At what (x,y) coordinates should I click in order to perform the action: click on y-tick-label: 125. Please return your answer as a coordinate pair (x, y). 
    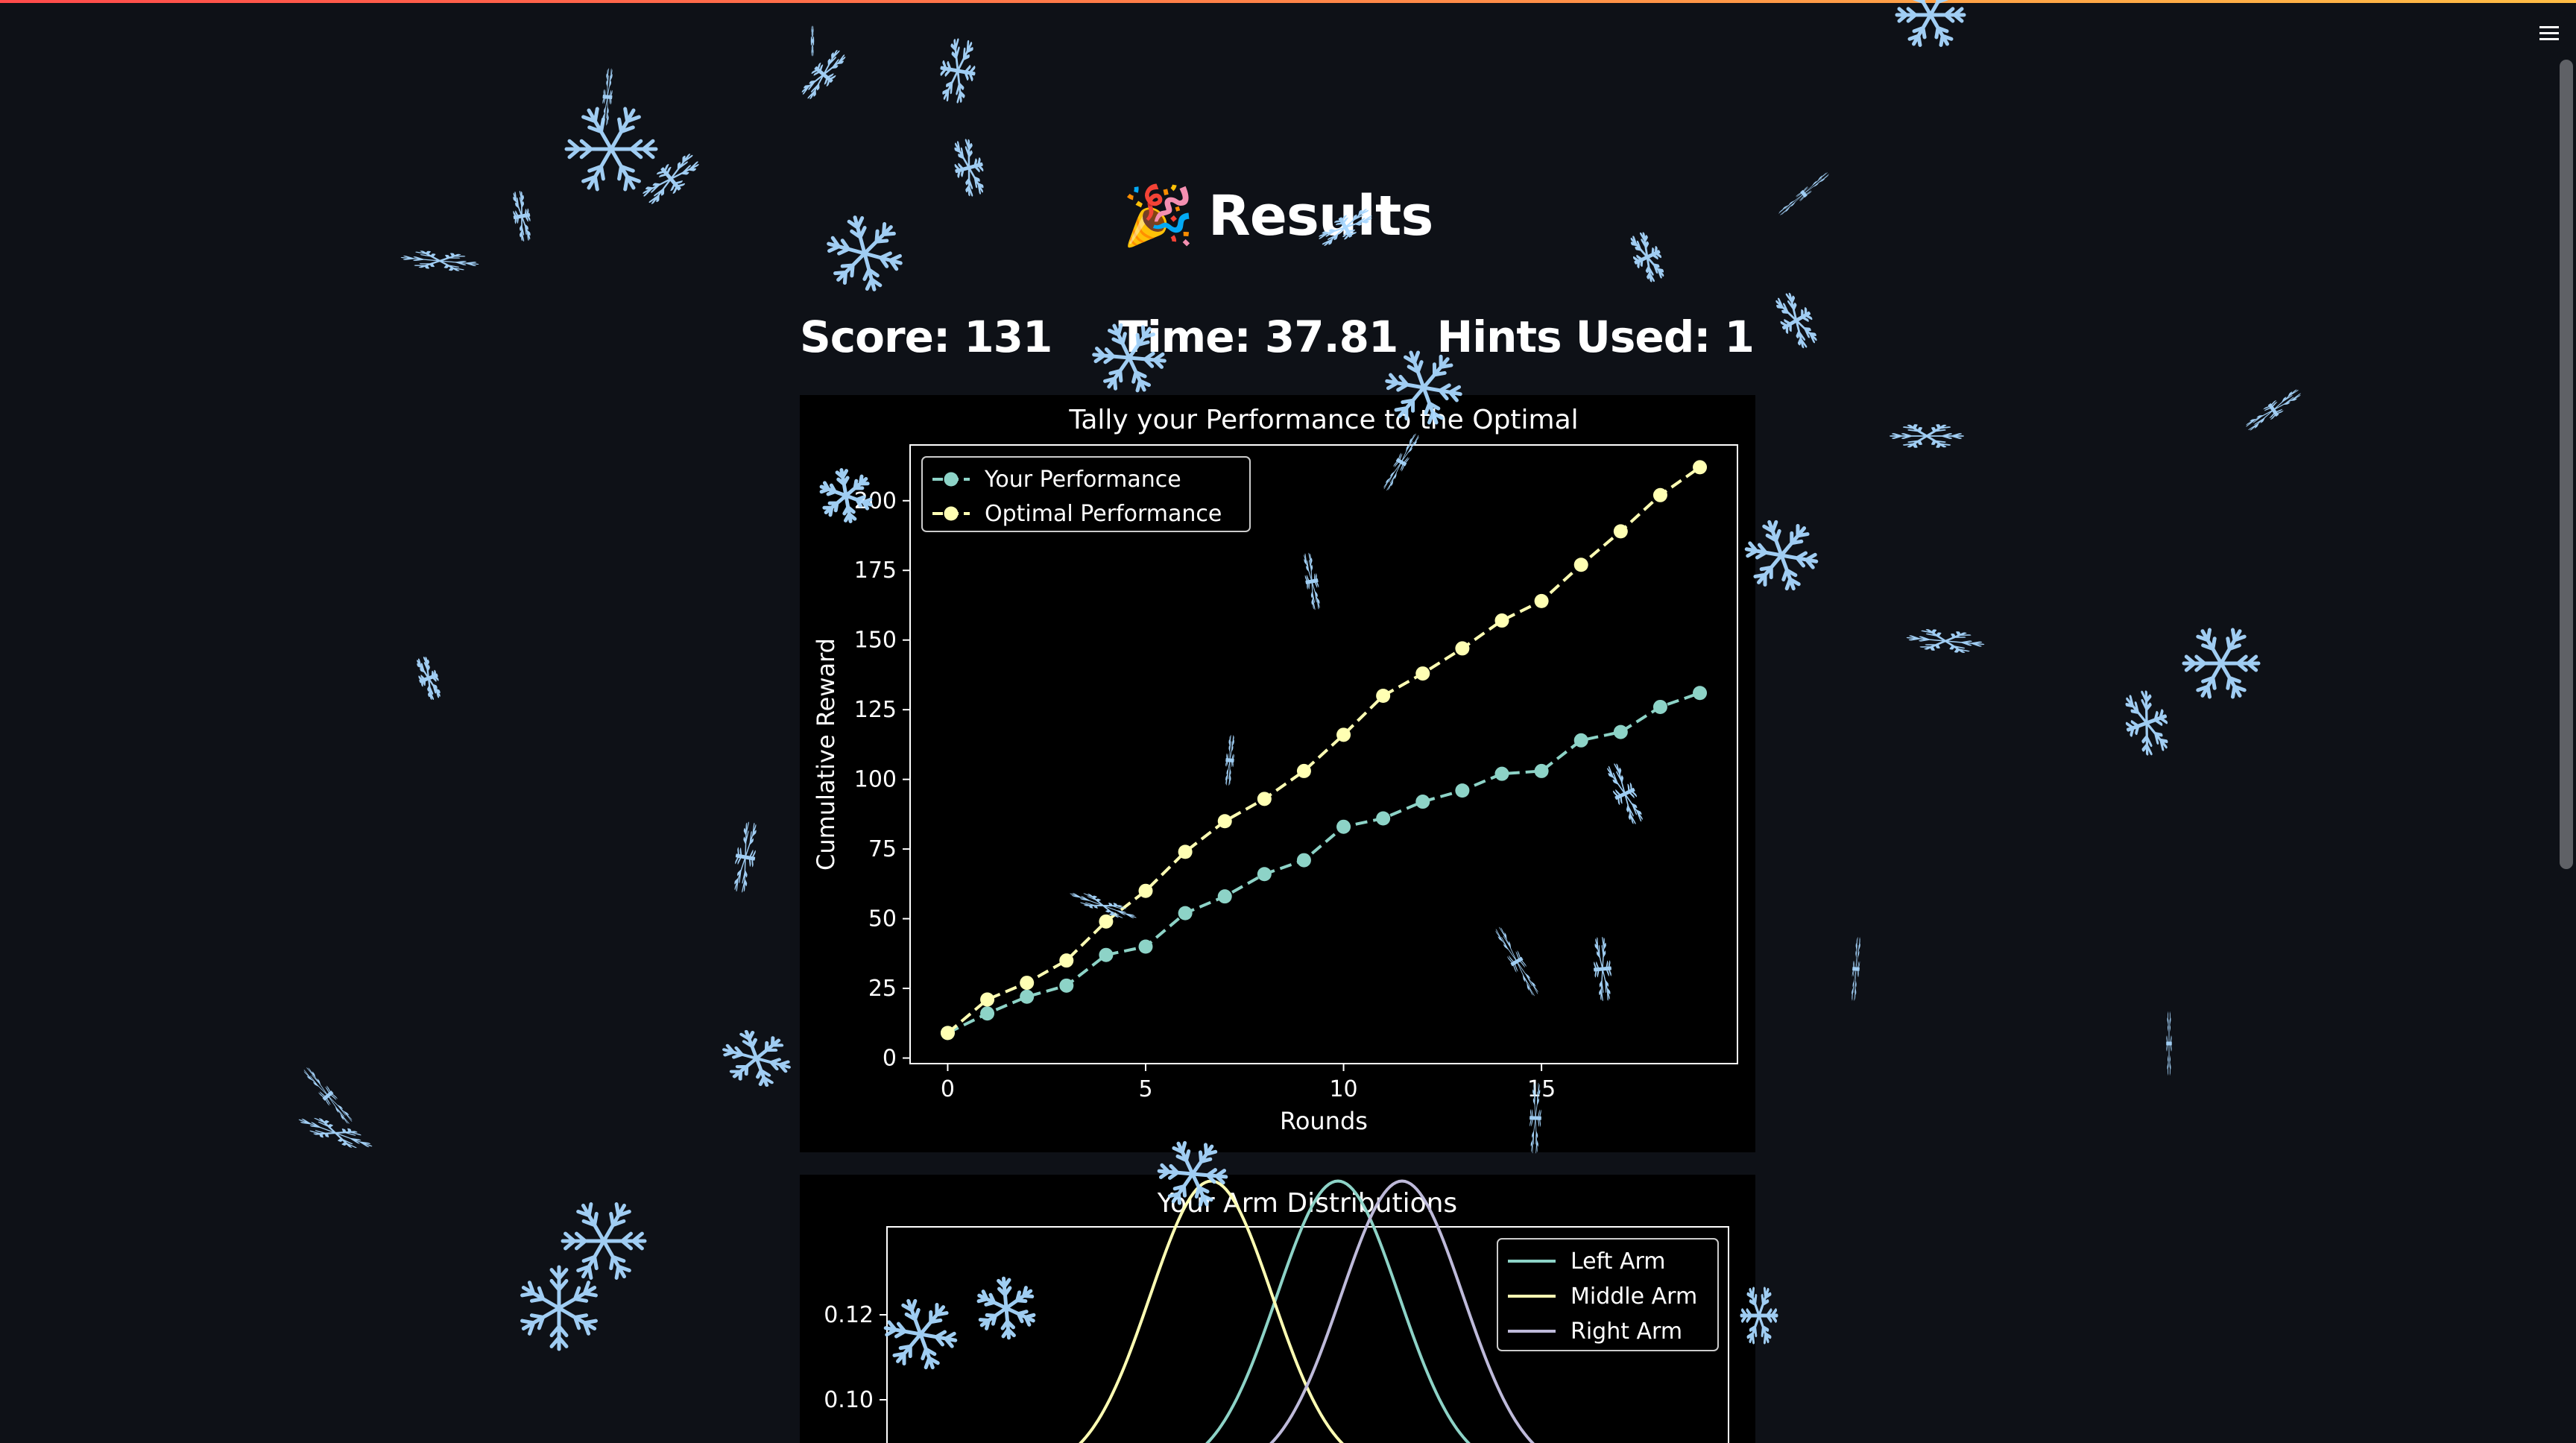
    Looking at the image, I should click on (875, 710).